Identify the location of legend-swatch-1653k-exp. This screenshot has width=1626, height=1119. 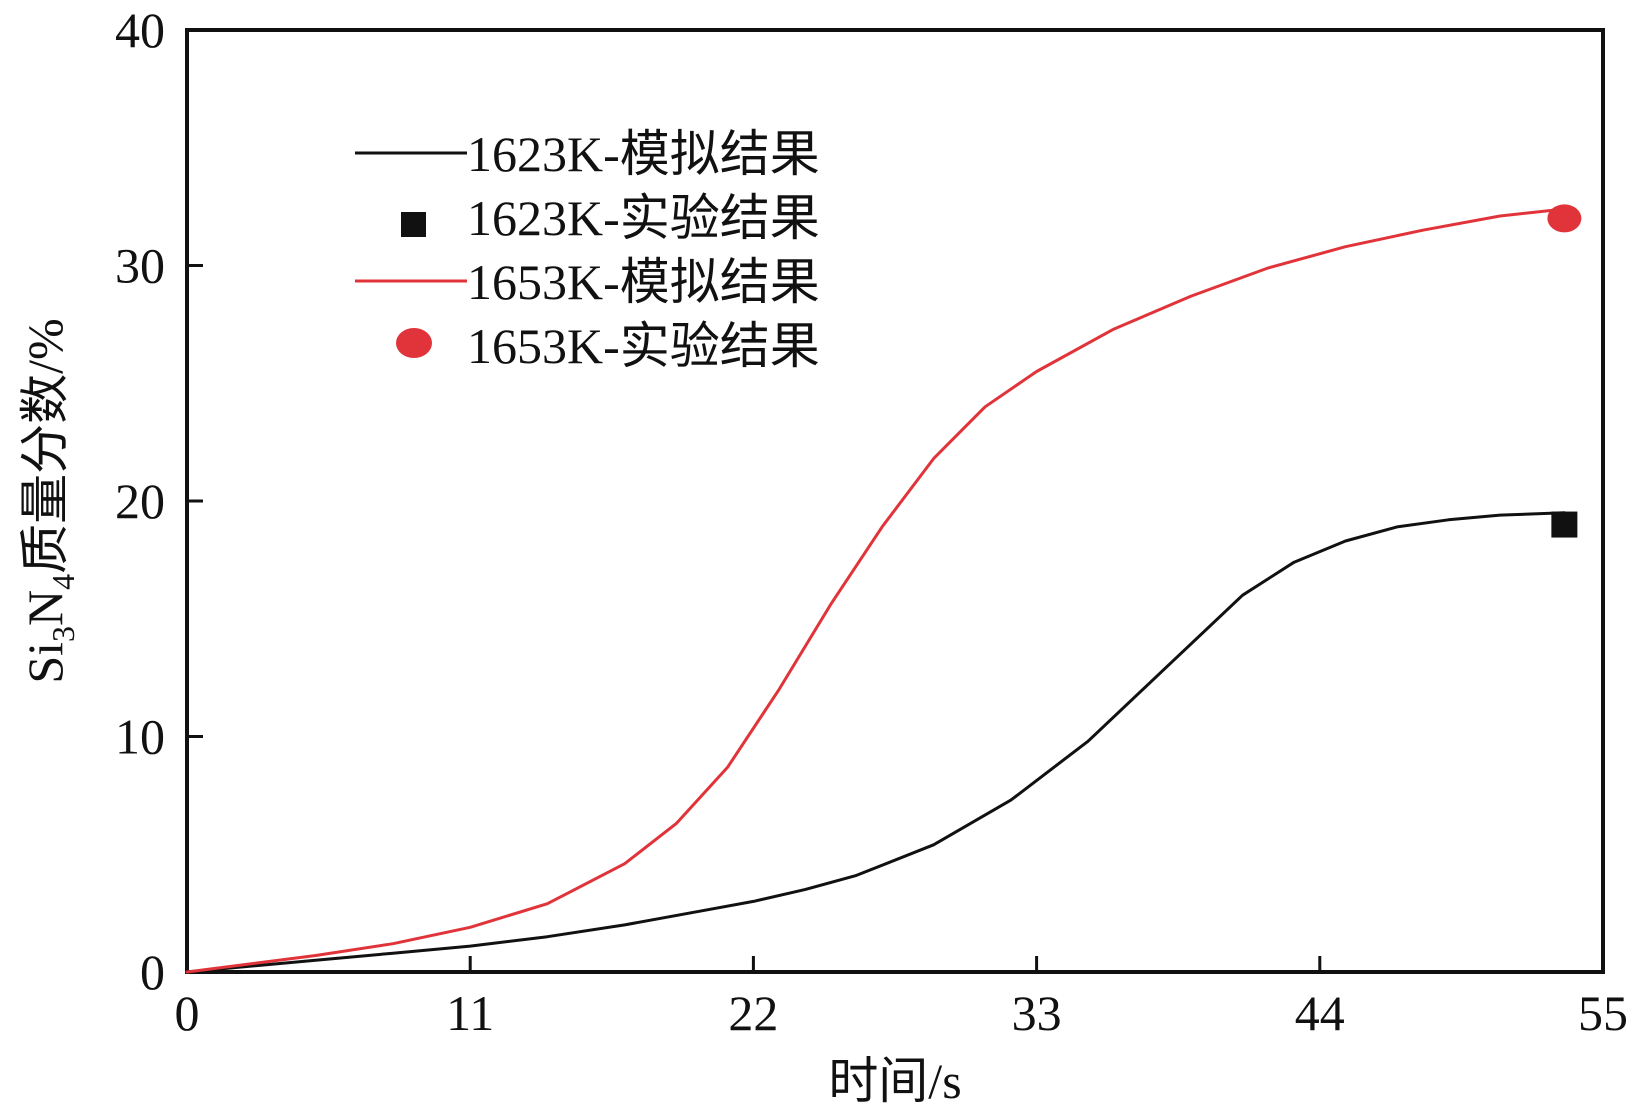
(414, 343).